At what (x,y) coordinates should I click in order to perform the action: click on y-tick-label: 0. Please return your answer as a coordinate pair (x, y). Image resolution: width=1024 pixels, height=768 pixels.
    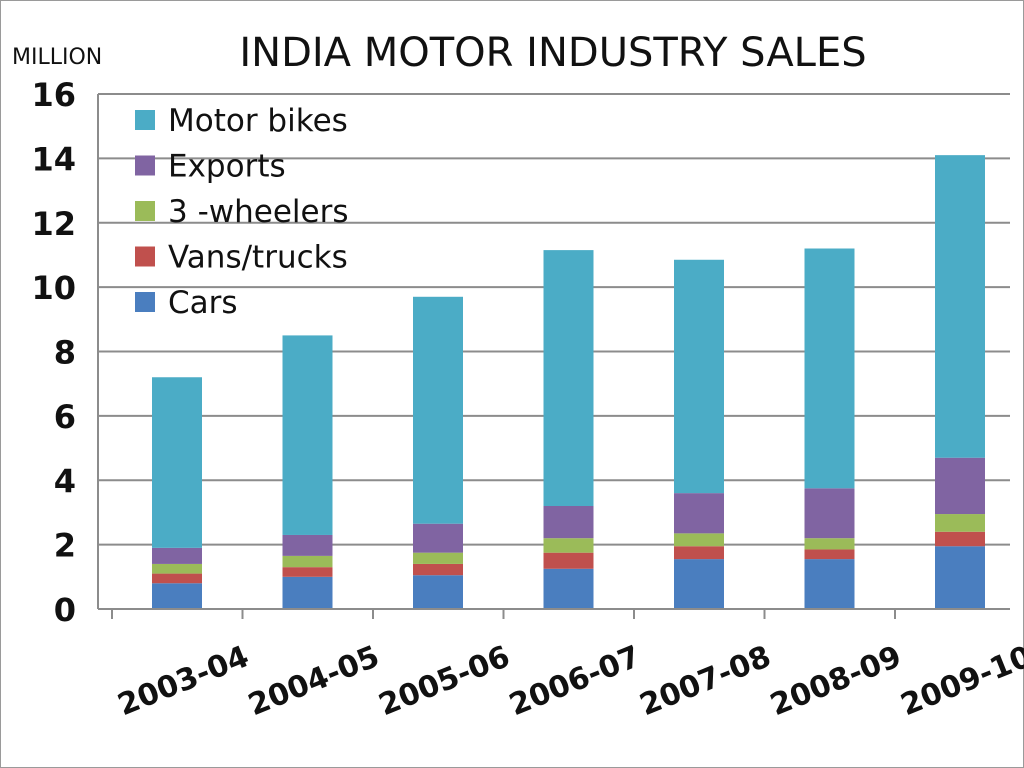
    Looking at the image, I should click on (65, 610).